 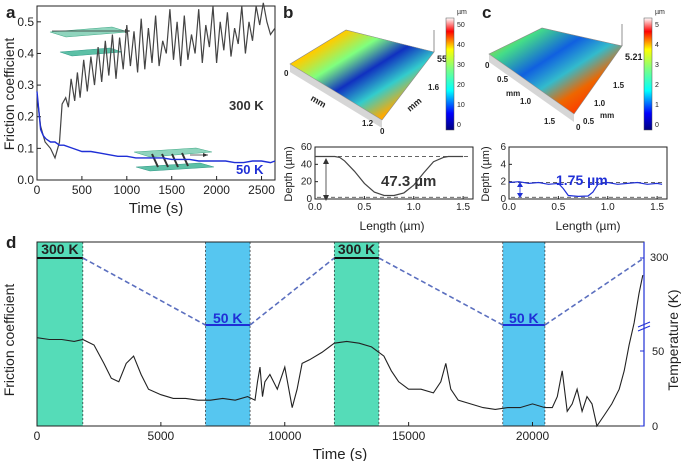 What do you see at coordinates (607, 115) in the screenshot?
I see `axis-c-unit-y: mm` at bounding box center [607, 115].